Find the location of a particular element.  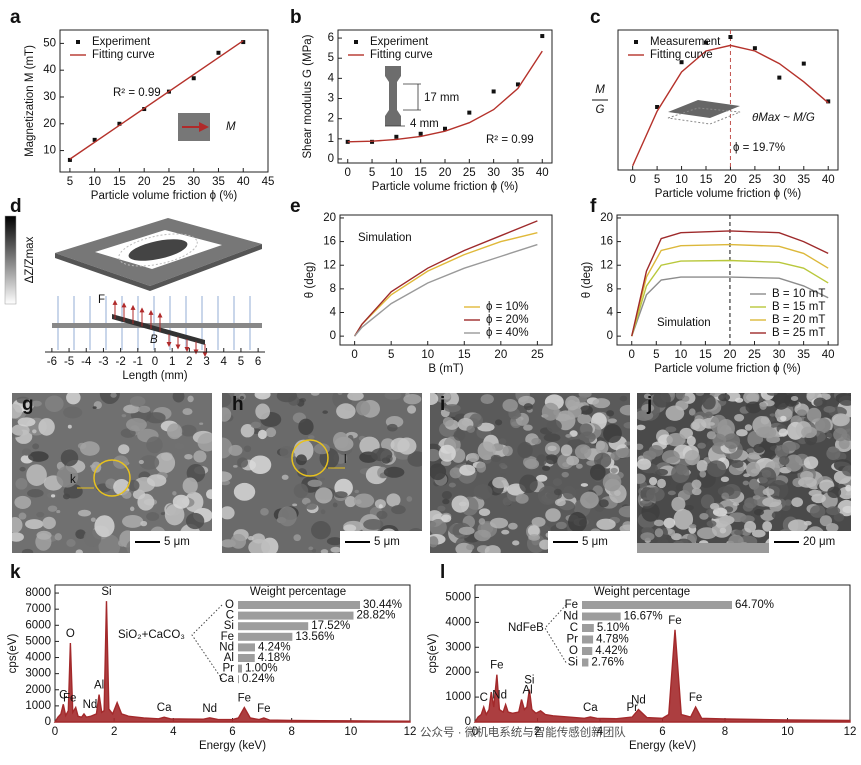

inset-category: Fe is located at coordinates (227, 637).